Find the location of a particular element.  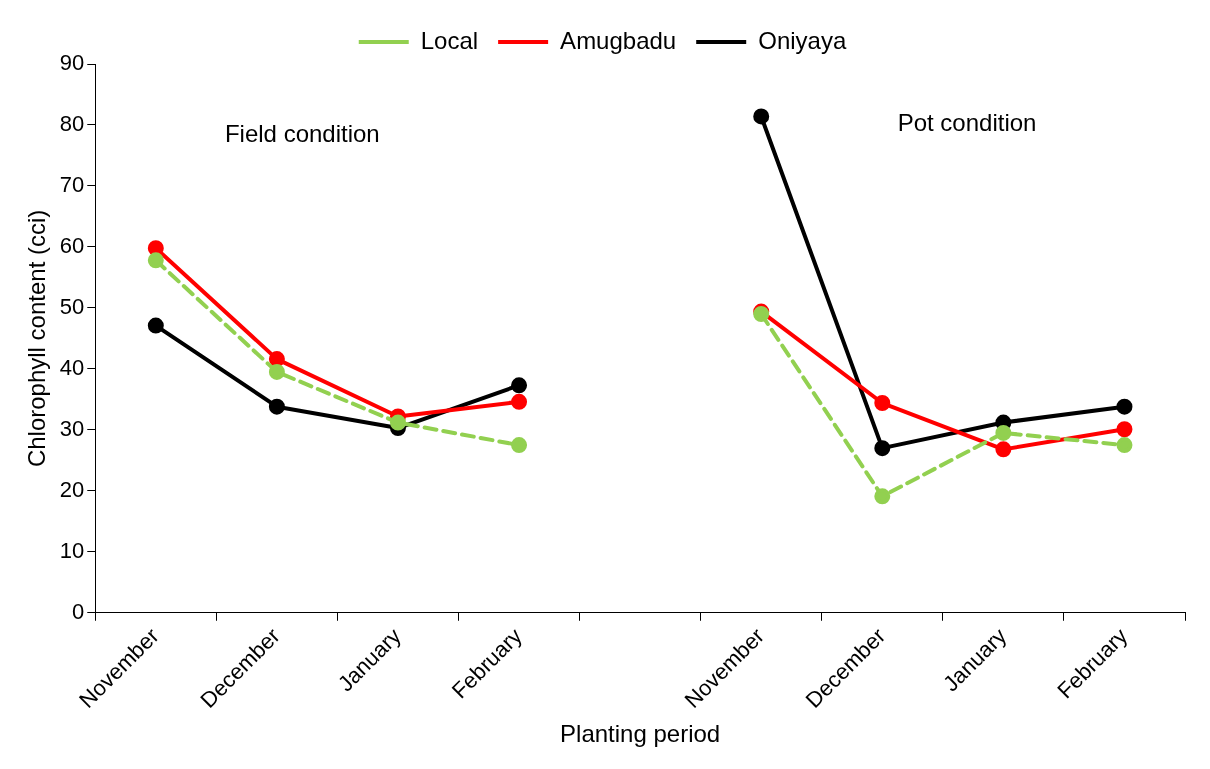

x-axis-title: Planting period is located at coordinates (640, 734).